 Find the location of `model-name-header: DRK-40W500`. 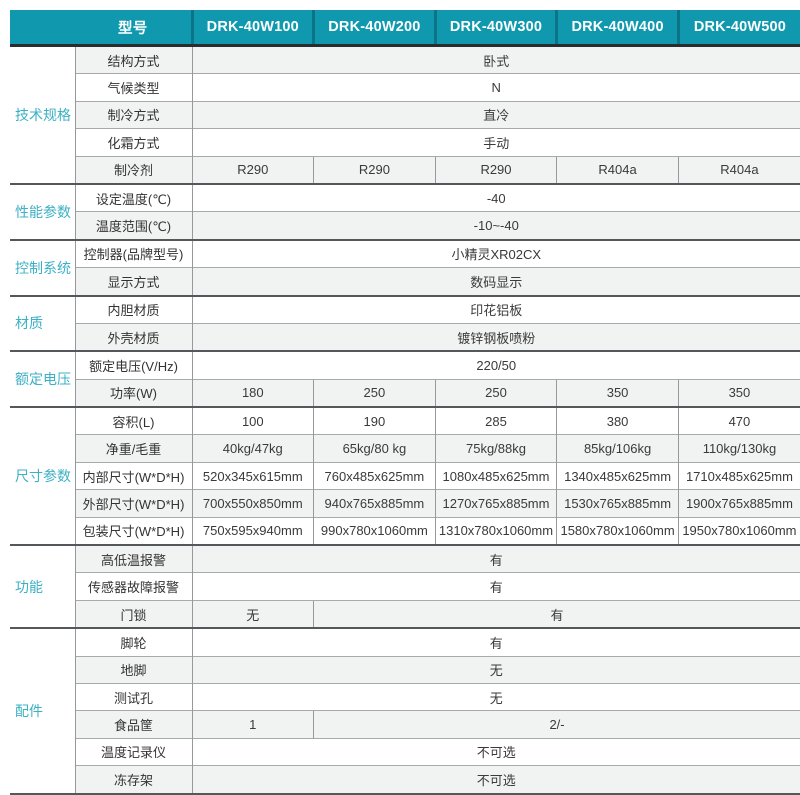

model-name-header: DRK-40W500 is located at coordinates (738, 28).